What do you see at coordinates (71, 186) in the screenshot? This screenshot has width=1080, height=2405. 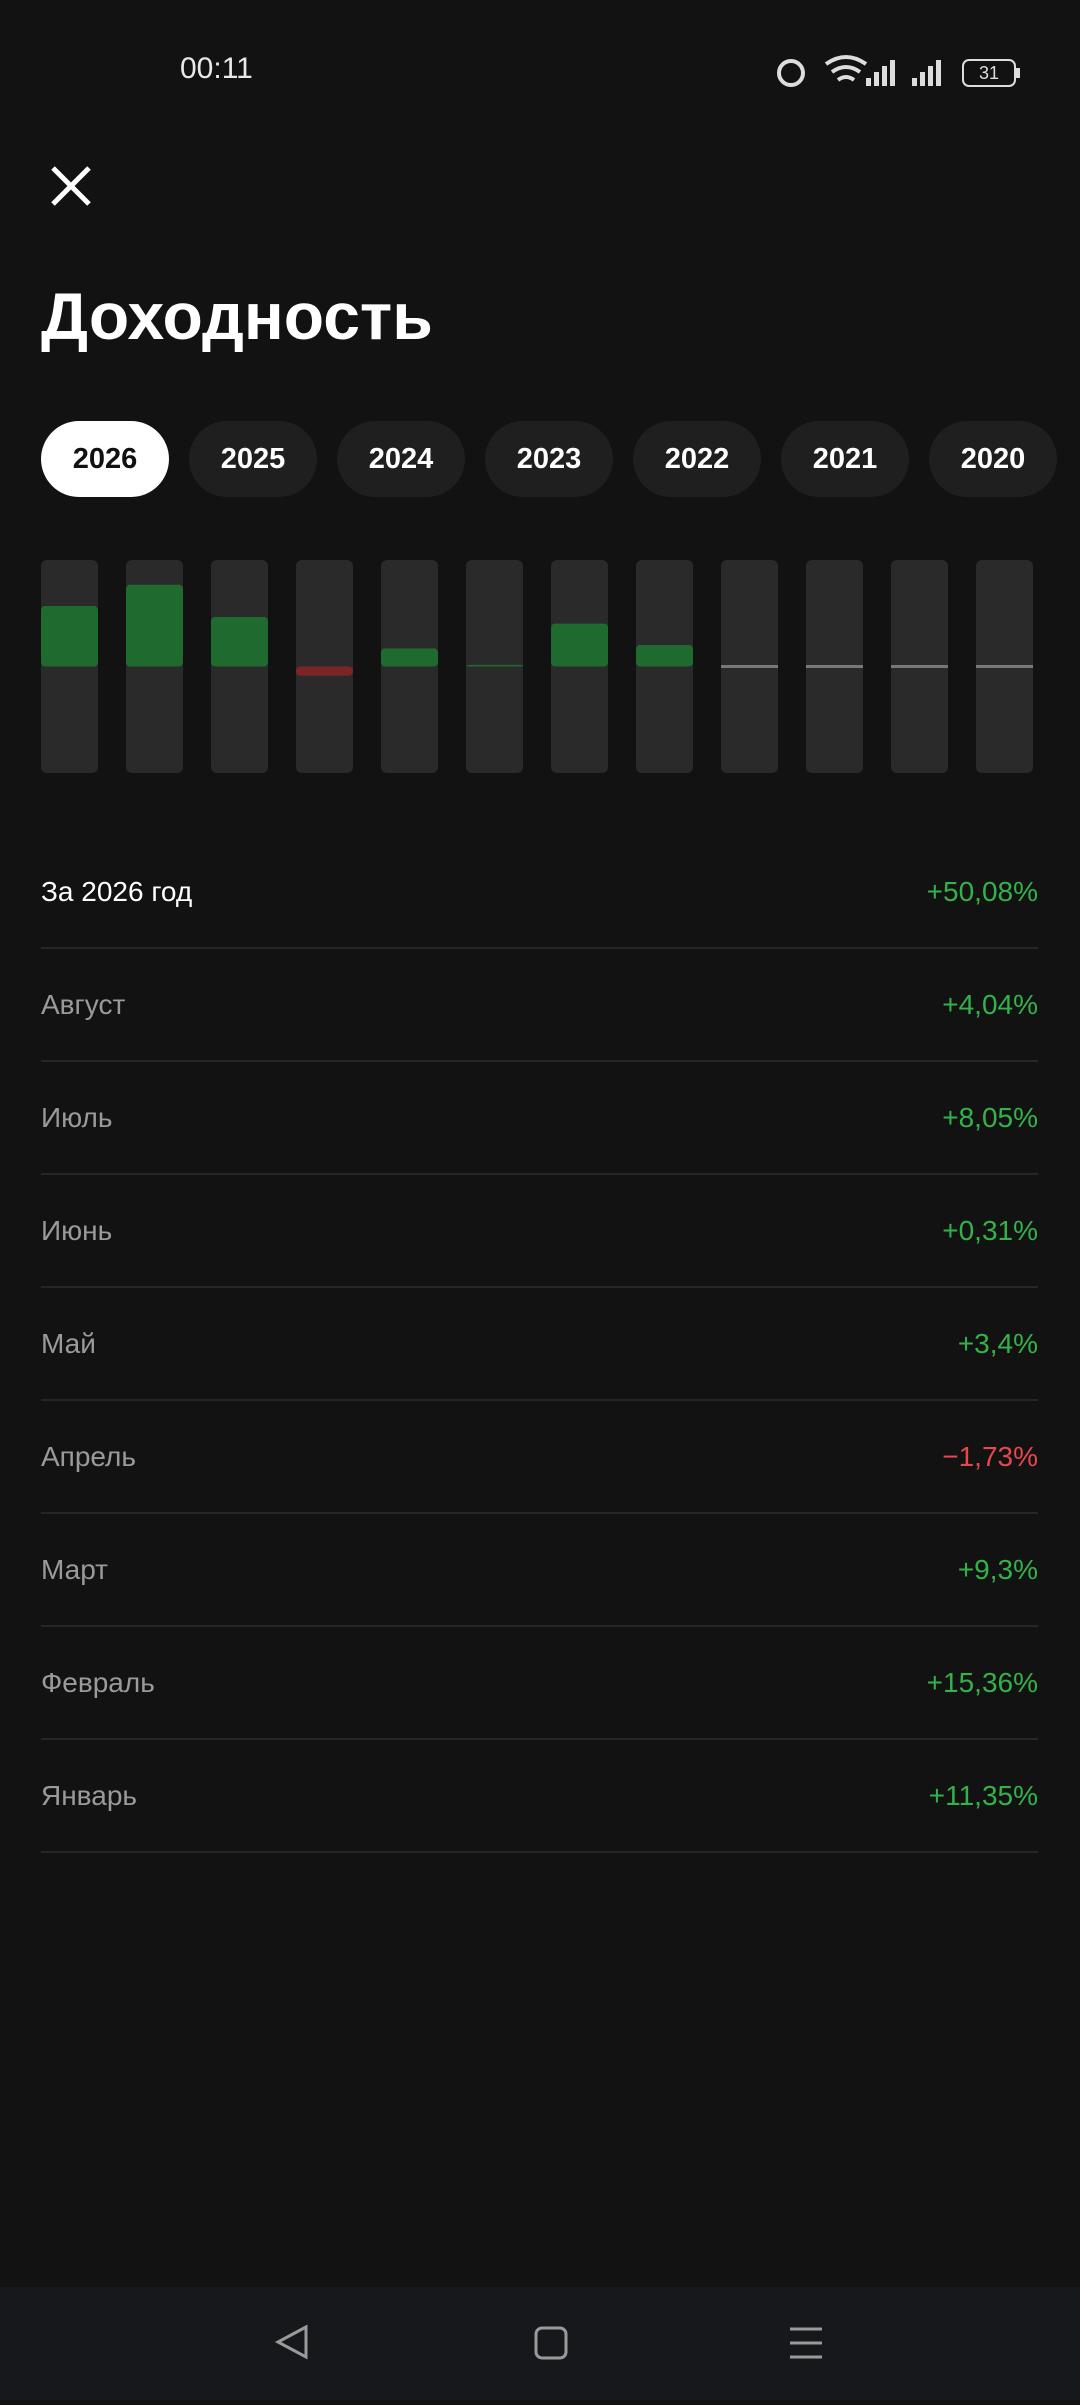 I see `close-button` at bounding box center [71, 186].